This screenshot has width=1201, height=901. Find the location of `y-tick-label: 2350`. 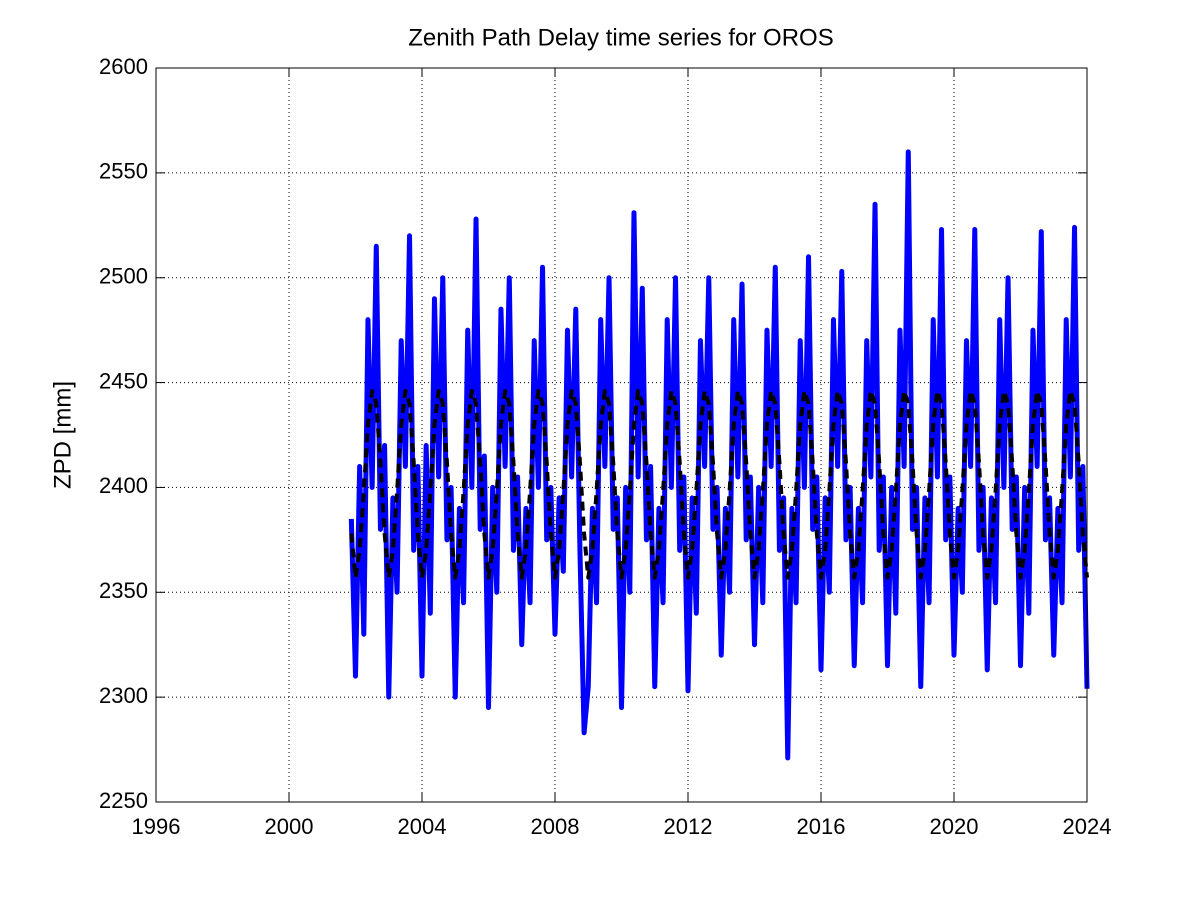

y-tick-label: 2350 is located at coordinates (123, 590).